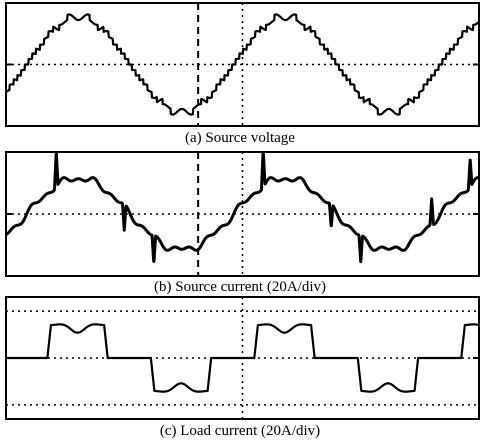  I want to click on caption-load-current: (c) Load current (20A/div), so click(240, 431).